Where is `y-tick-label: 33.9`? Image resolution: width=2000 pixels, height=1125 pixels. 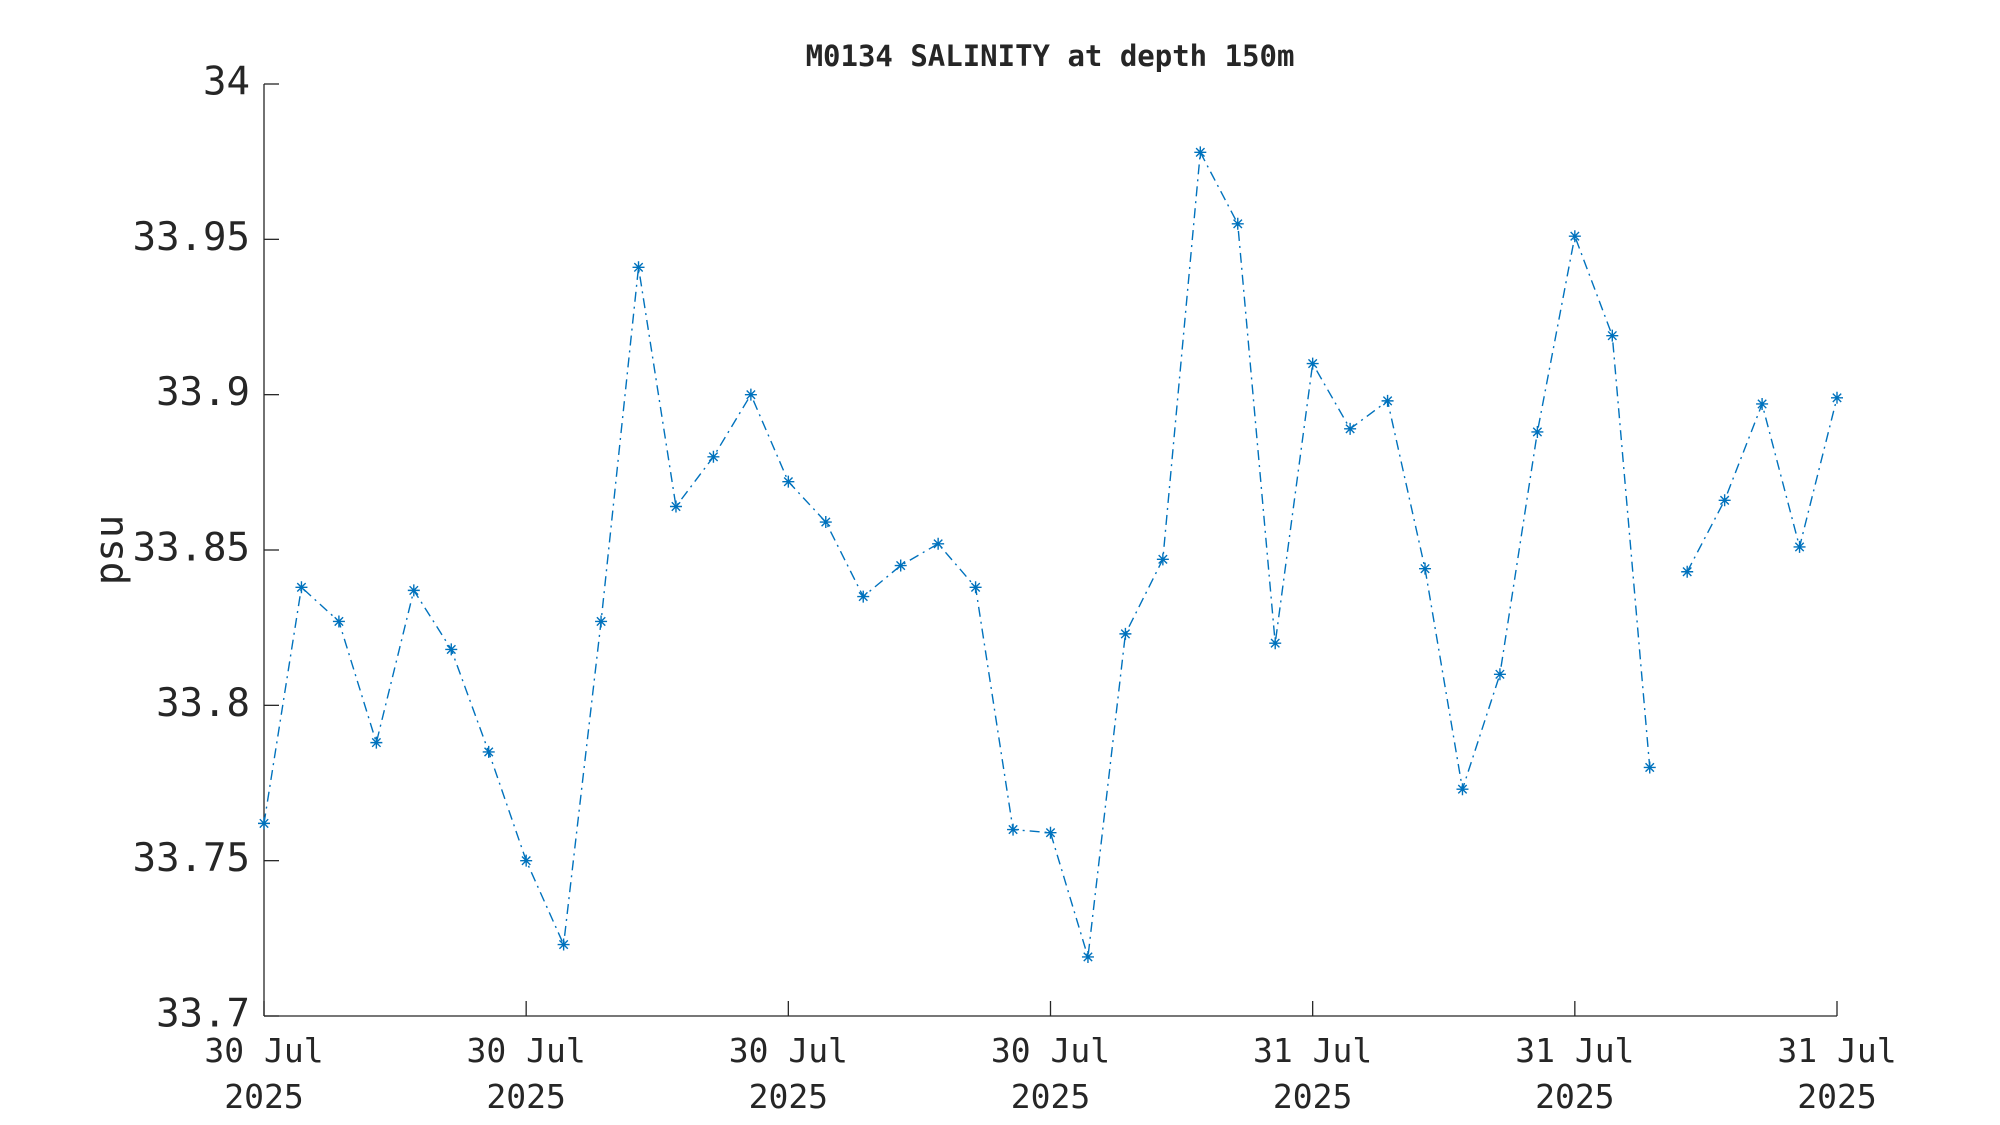
y-tick-label: 33.9 is located at coordinates (203, 392).